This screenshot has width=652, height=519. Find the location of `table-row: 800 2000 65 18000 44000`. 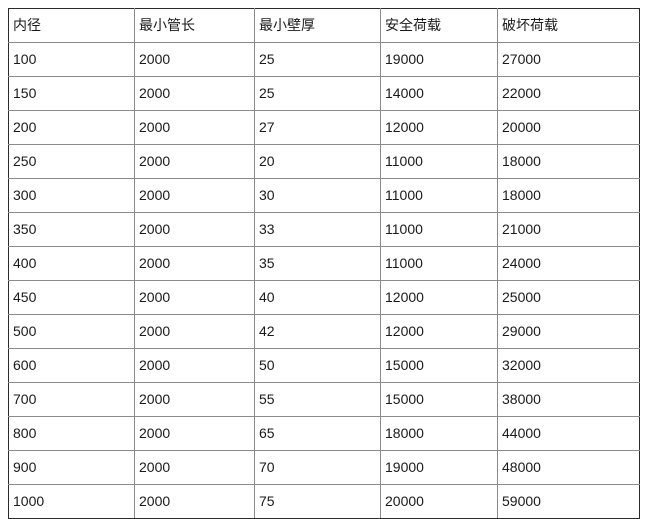

table-row: 800 2000 65 18000 44000 is located at coordinates (324, 433).